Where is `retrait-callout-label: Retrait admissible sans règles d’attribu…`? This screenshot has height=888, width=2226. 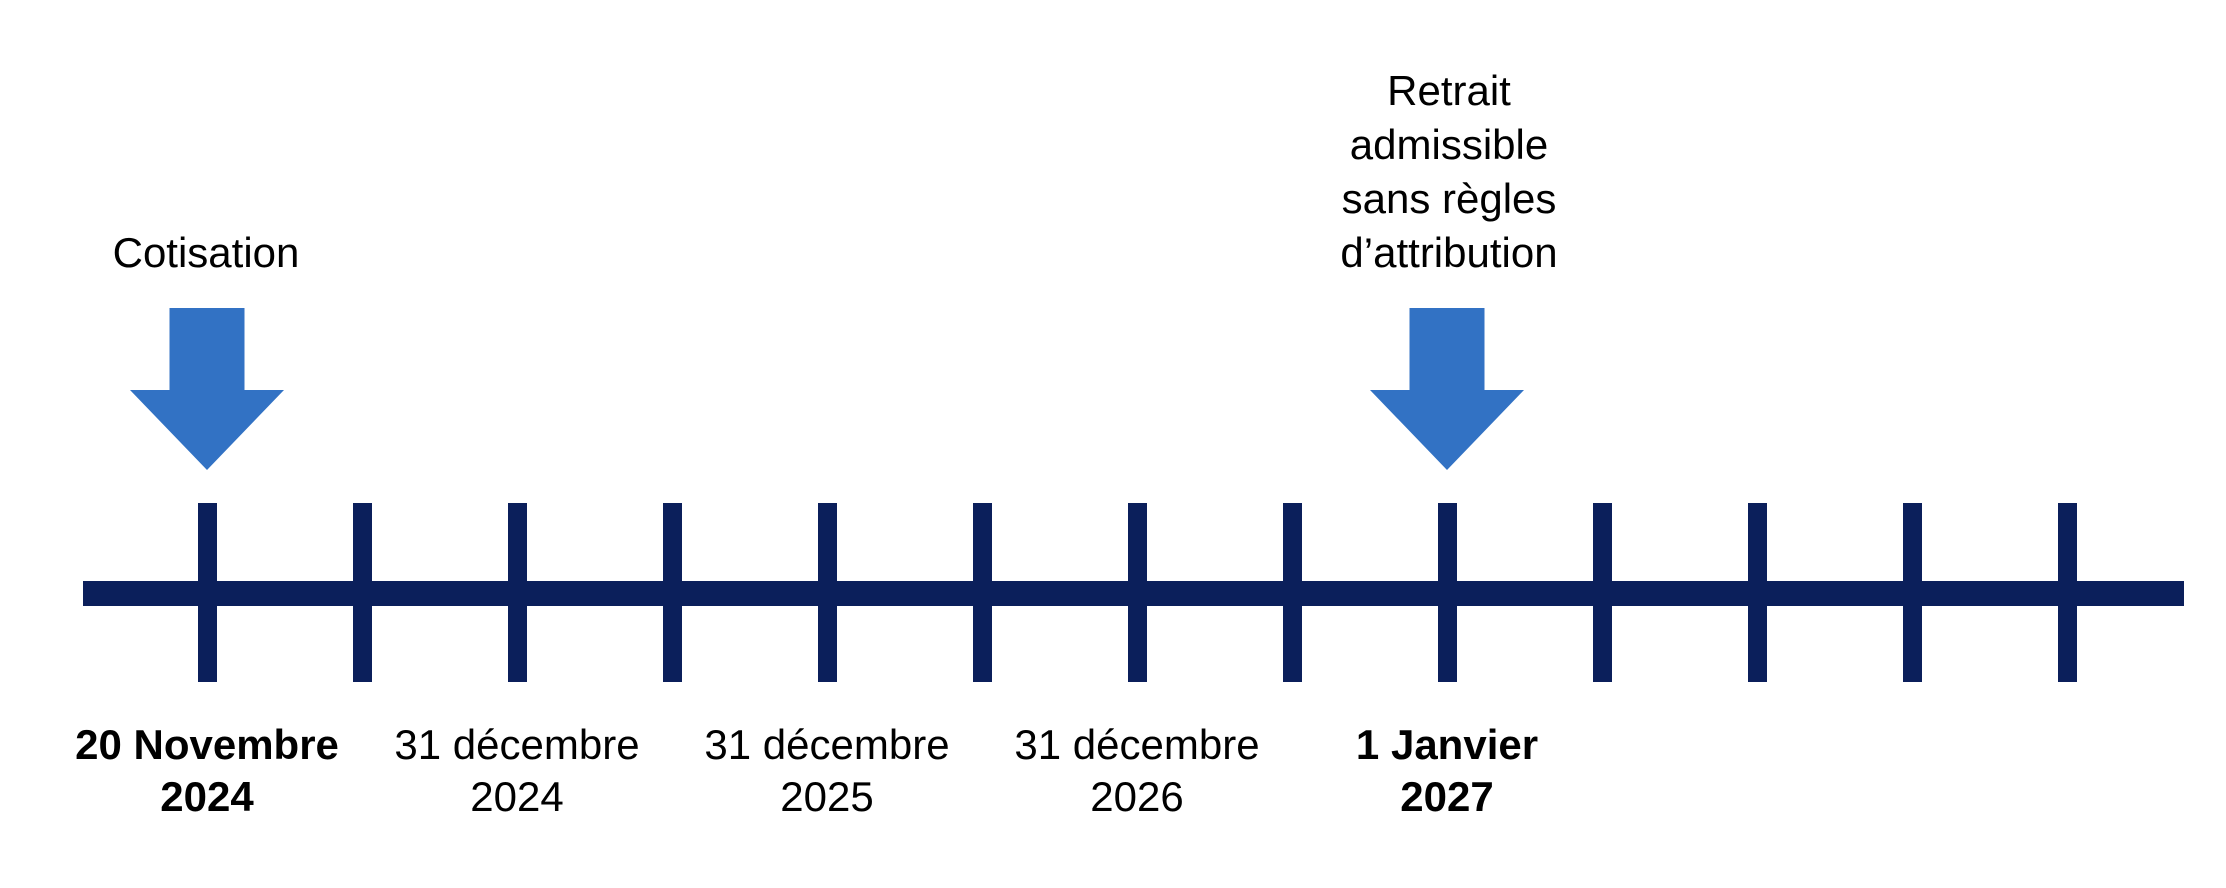 retrait-callout-label: Retrait admissible sans règles d’attribu… is located at coordinates (1448, 172).